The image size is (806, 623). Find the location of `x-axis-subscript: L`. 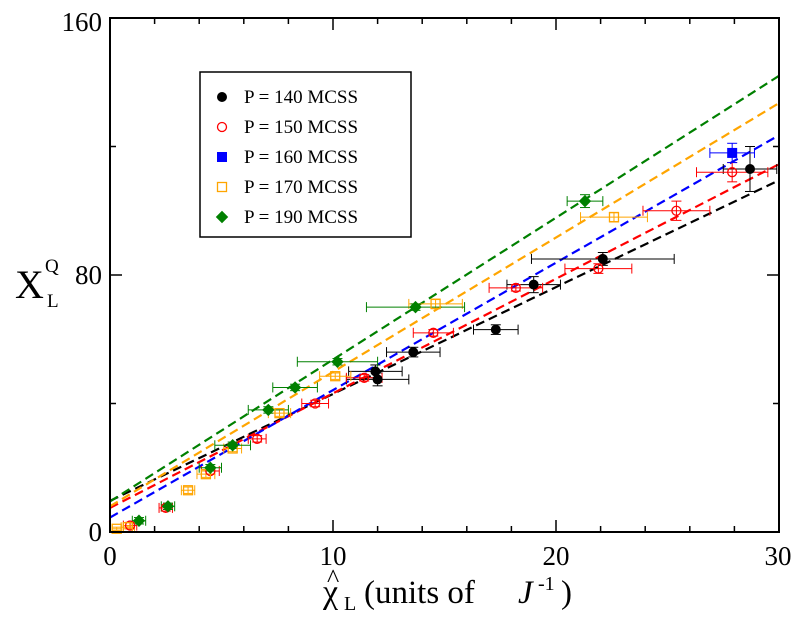

x-axis-subscript: L is located at coordinates (350, 604).